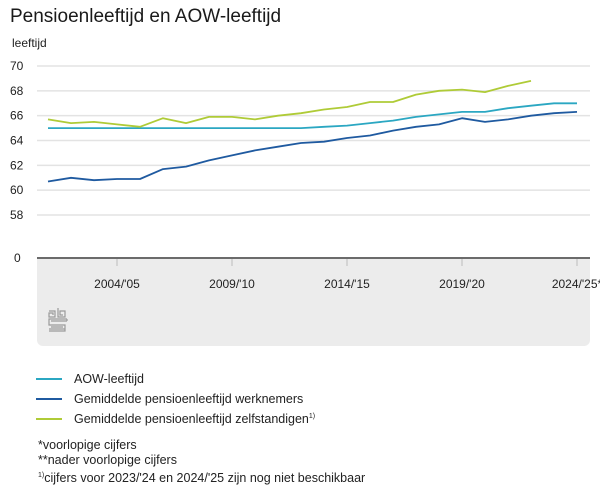 This screenshot has width=600, height=500. Describe the element at coordinates (232, 284) in the screenshot. I see `x-tick-label: 2009/'10` at that location.